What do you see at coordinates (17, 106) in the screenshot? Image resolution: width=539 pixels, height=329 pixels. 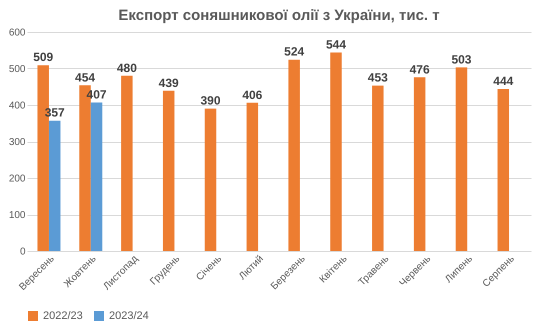 I see `y-tick-label: 400` at bounding box center [17, 106].